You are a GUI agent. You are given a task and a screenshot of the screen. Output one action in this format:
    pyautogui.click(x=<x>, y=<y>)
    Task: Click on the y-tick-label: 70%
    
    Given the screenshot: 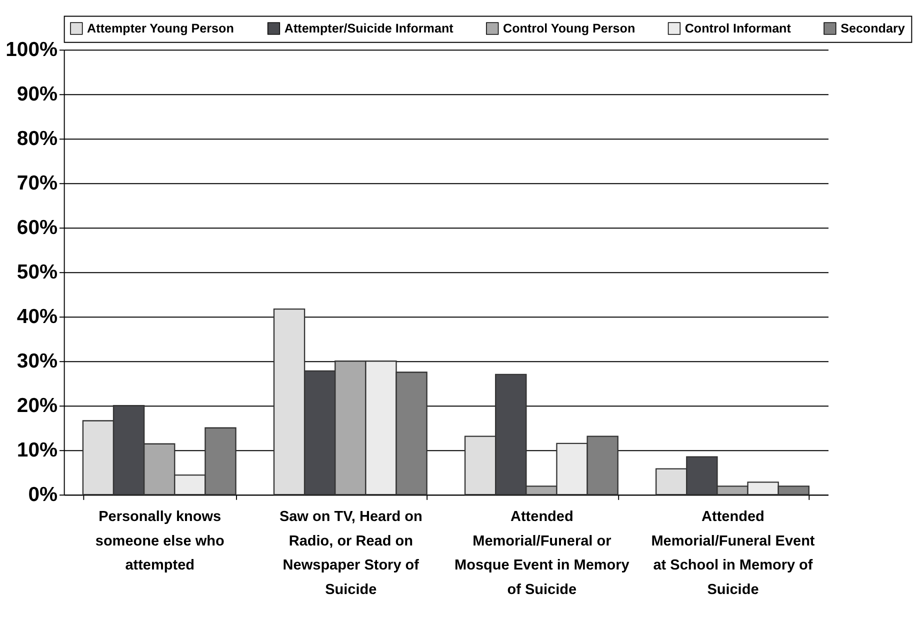 What is the action you would take?
    pyautogui.click(x=37, y=183)
    